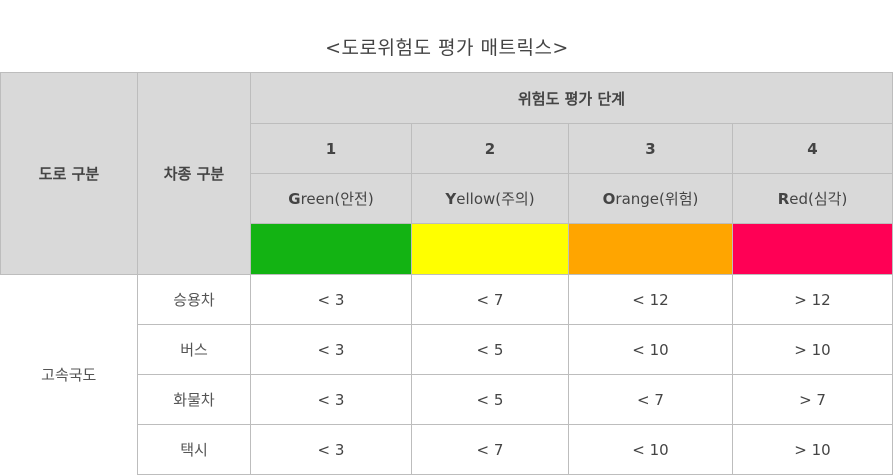  I want to click on level-number: 2, so click(490, 148).